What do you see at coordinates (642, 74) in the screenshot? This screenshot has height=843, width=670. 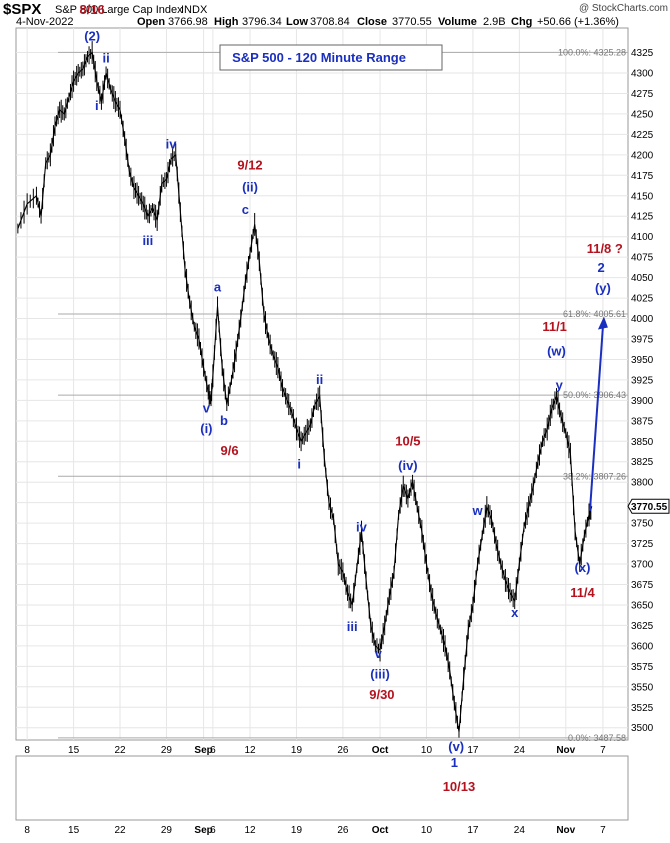 I see `y-tick-label: 4300` at bounding box center [642, 74].